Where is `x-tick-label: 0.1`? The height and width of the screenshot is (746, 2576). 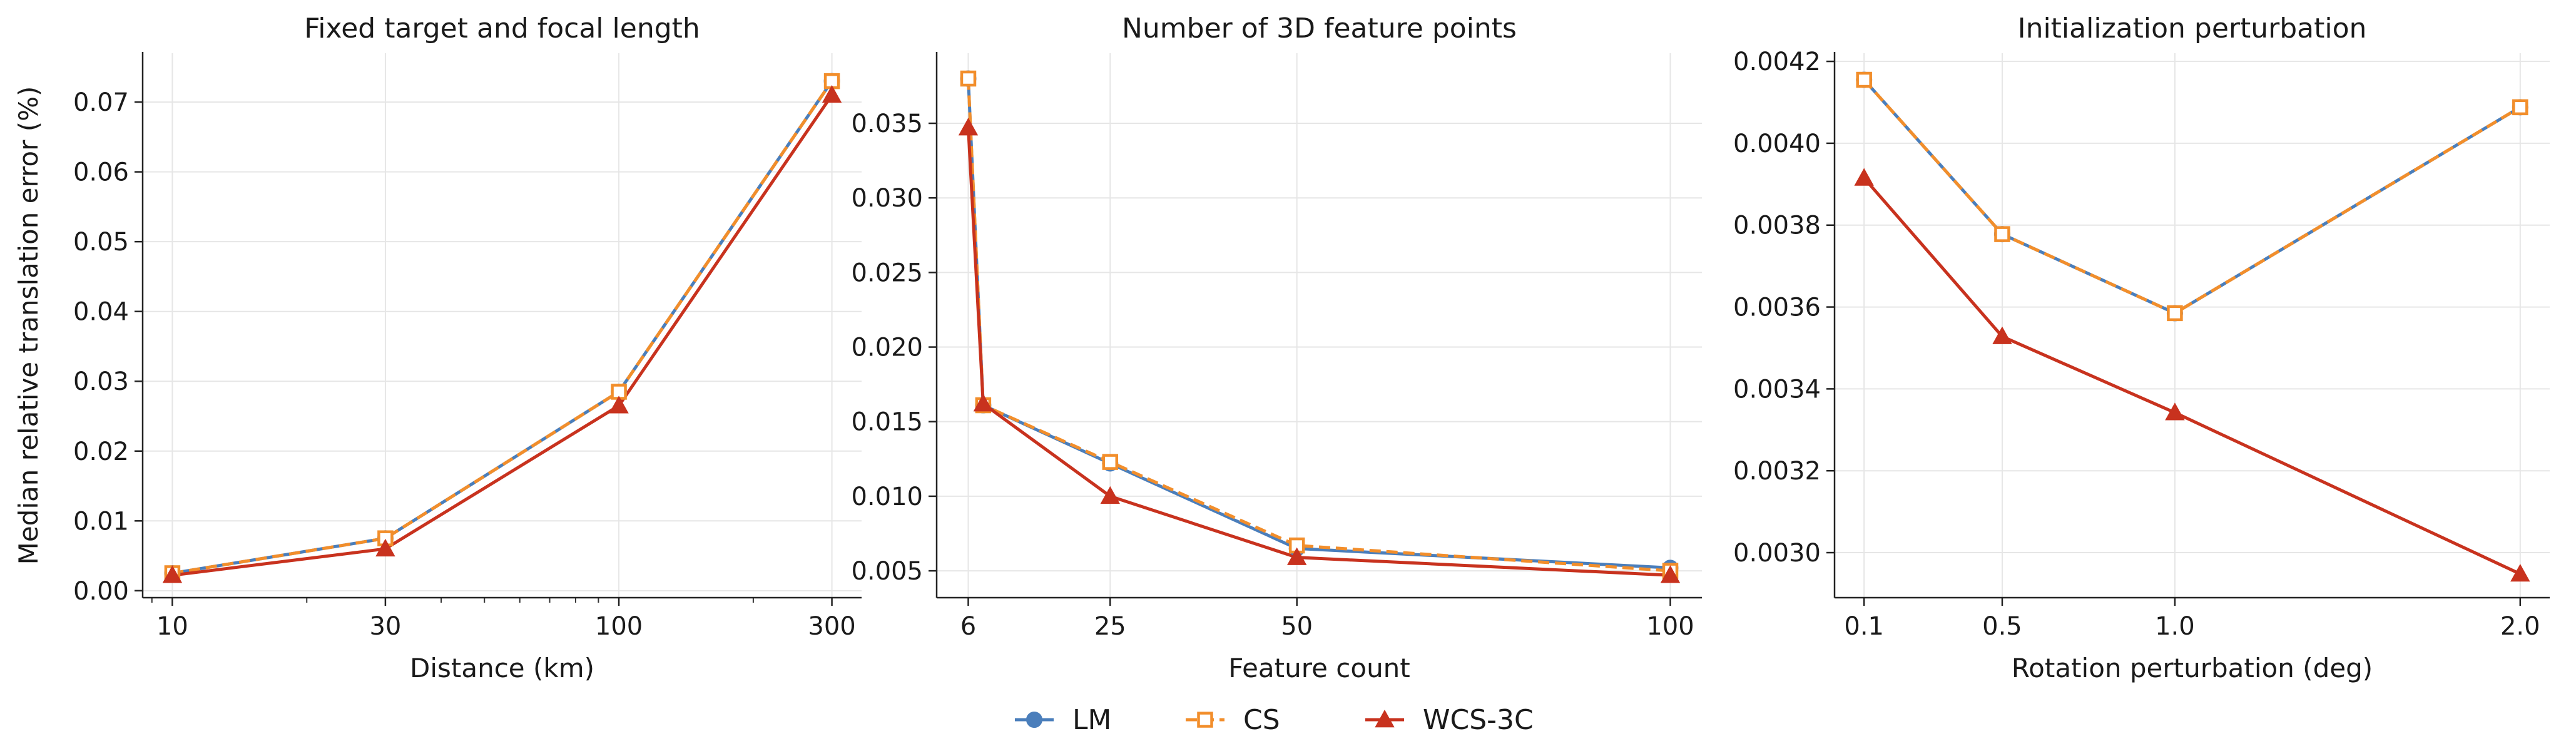
x-tick-label: 0.1 is located at coordinates (1864, 626).